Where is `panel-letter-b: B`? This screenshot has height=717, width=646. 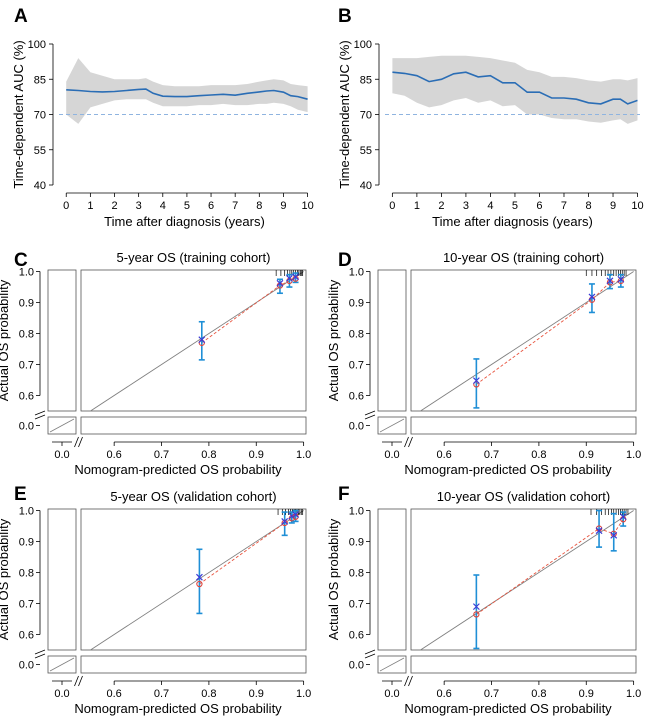 panel-letter-b: B is located at coordinates (345, 16).